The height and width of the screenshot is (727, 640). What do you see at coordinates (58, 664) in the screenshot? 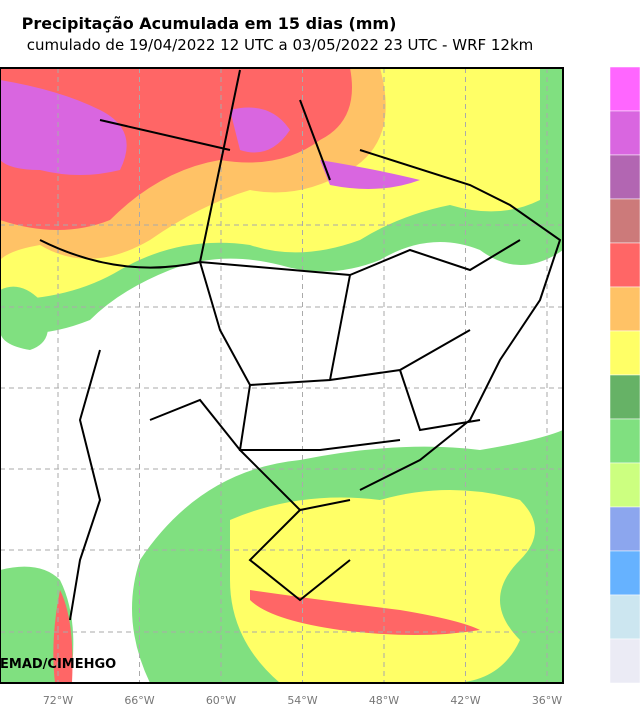
I see `credit: EMAD/CIMEHGO` at bounding box center [58, 664].